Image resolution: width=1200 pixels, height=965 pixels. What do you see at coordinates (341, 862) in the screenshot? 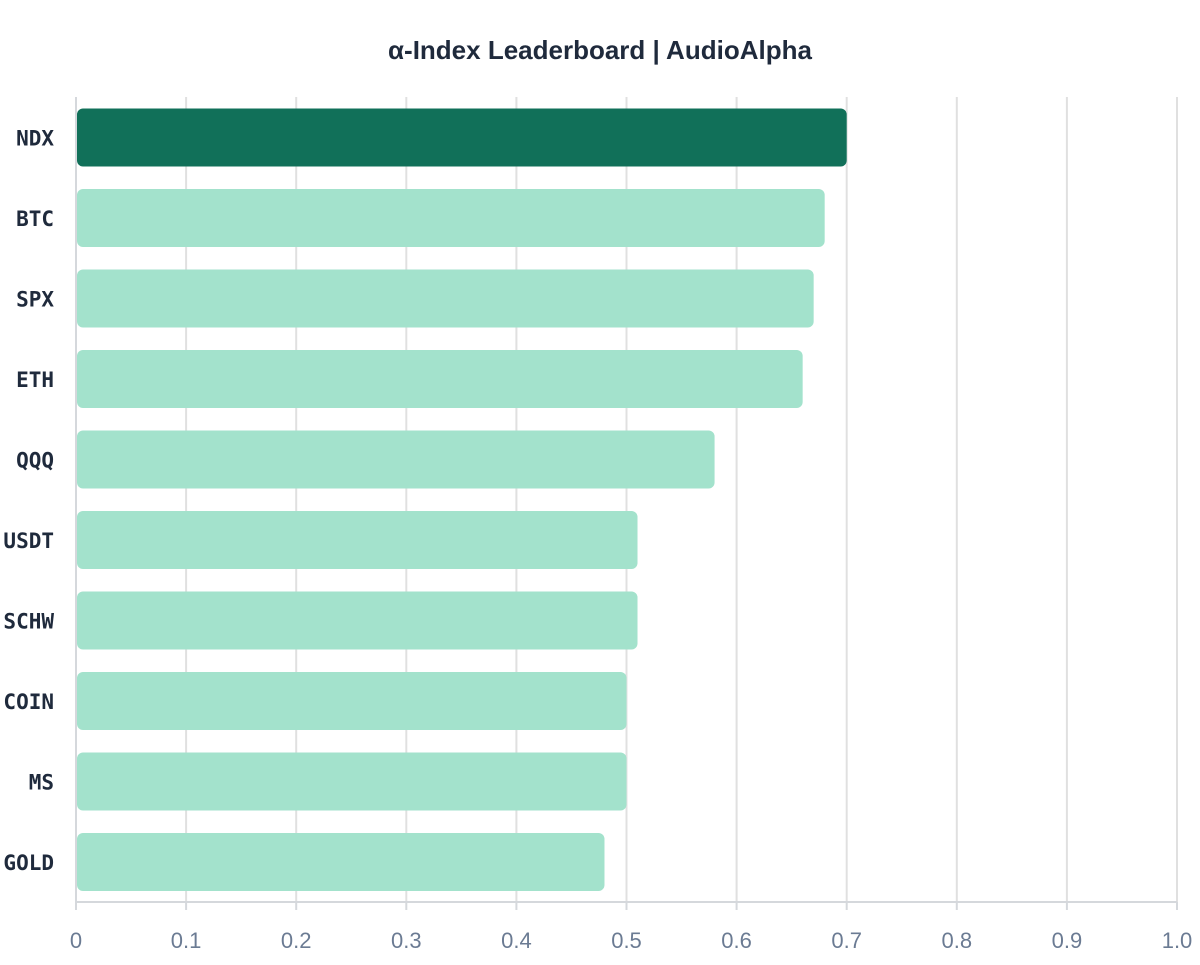
I see `bar-gold` at bounding box center [341, 862].